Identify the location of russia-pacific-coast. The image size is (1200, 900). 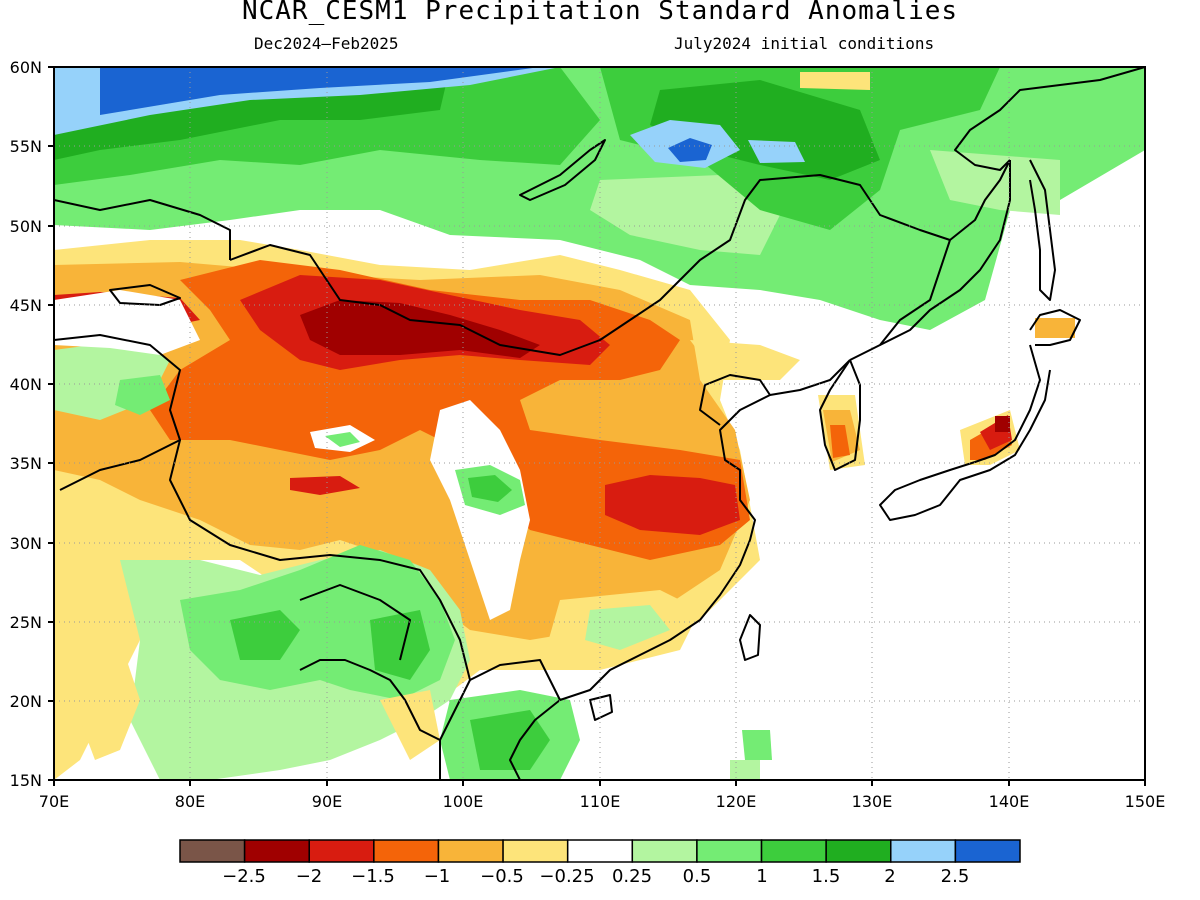
(1049, 119).